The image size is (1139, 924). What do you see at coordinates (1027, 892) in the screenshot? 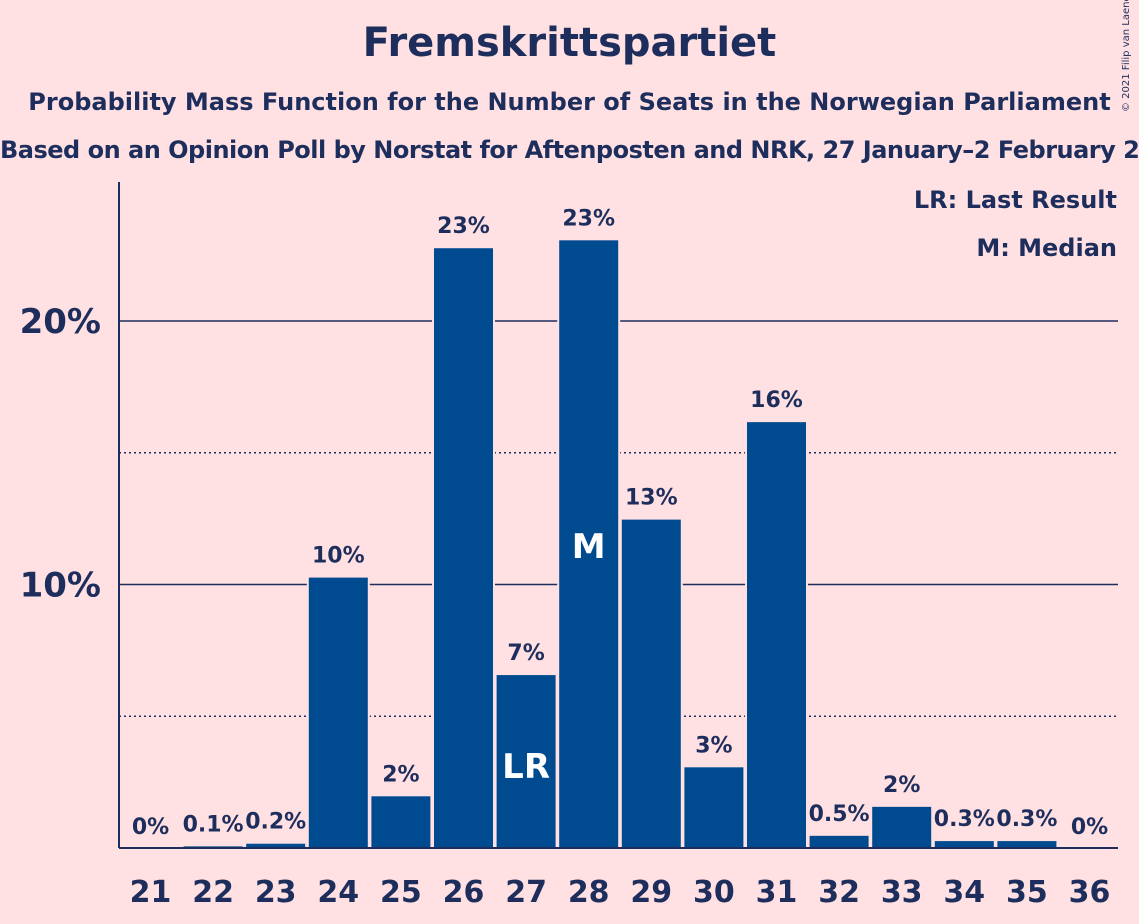
I see `x-tick-label: 35` at bounding box center [1027, 892].